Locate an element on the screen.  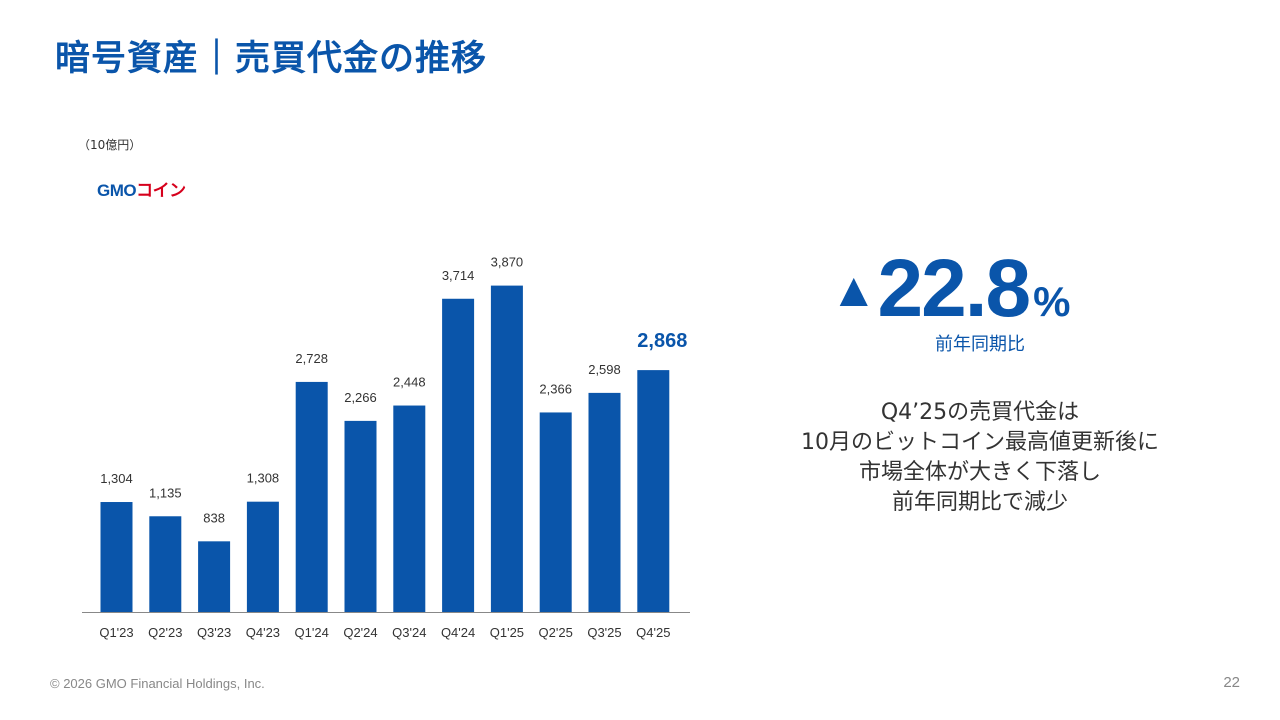
bar-value-label: 3,714 is located at coordinates (458, 275).